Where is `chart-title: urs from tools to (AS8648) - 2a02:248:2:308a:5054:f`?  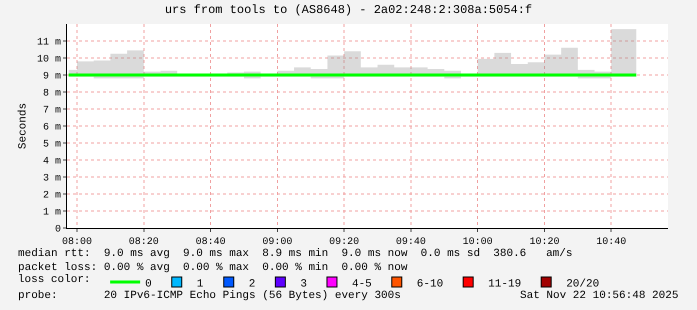
chart-title: urs from tools to (AS8648) - 2a02:248:2:308a:5054:f is located at coordinates (348, 10).